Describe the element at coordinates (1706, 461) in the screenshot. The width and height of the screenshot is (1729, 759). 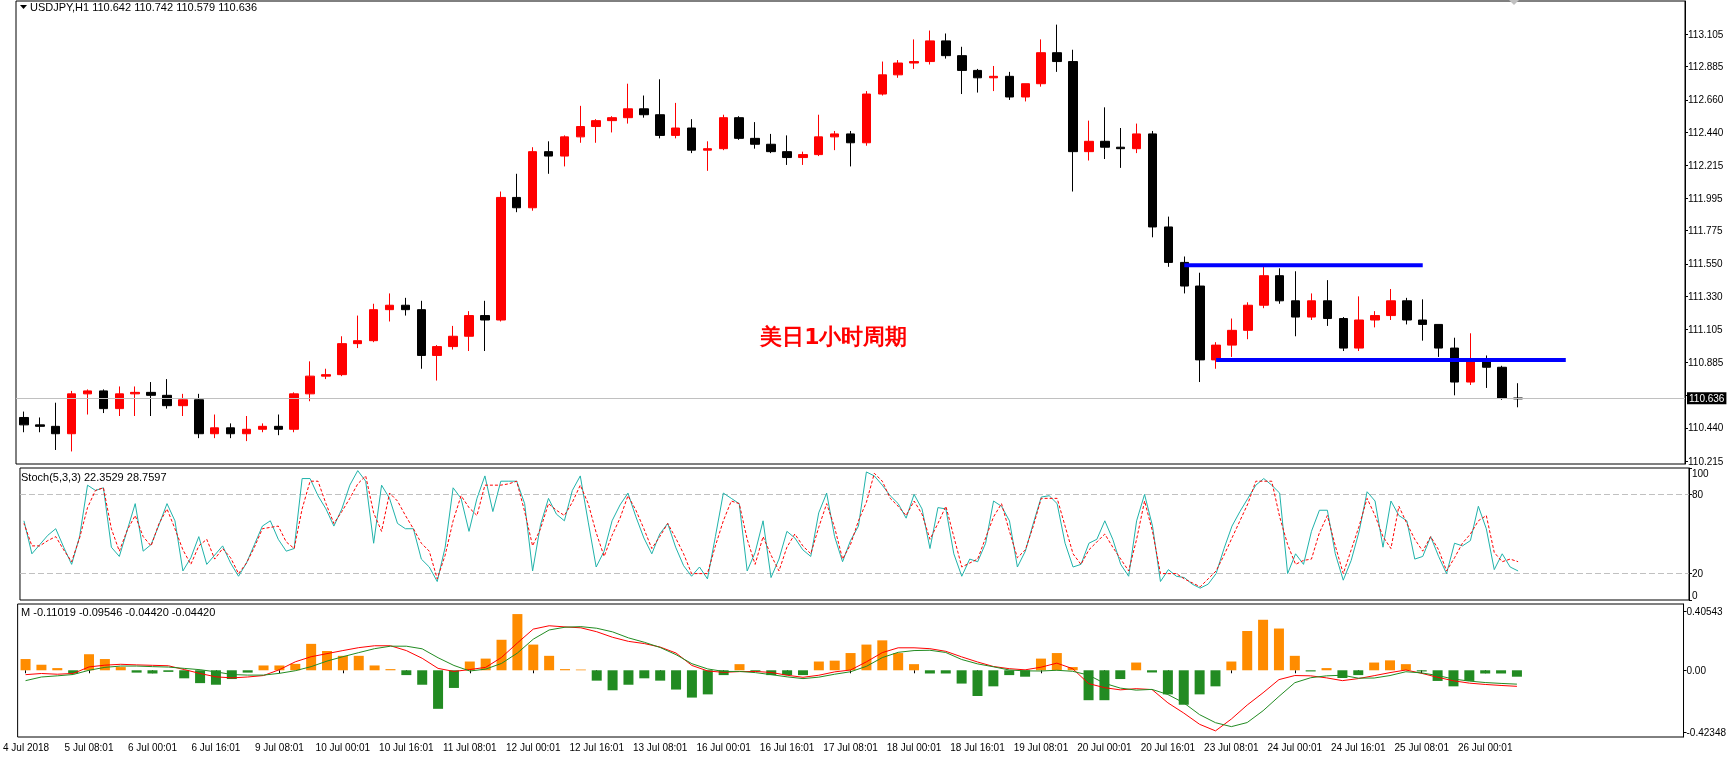
I see `y-tick-label: 110.215` at that location.